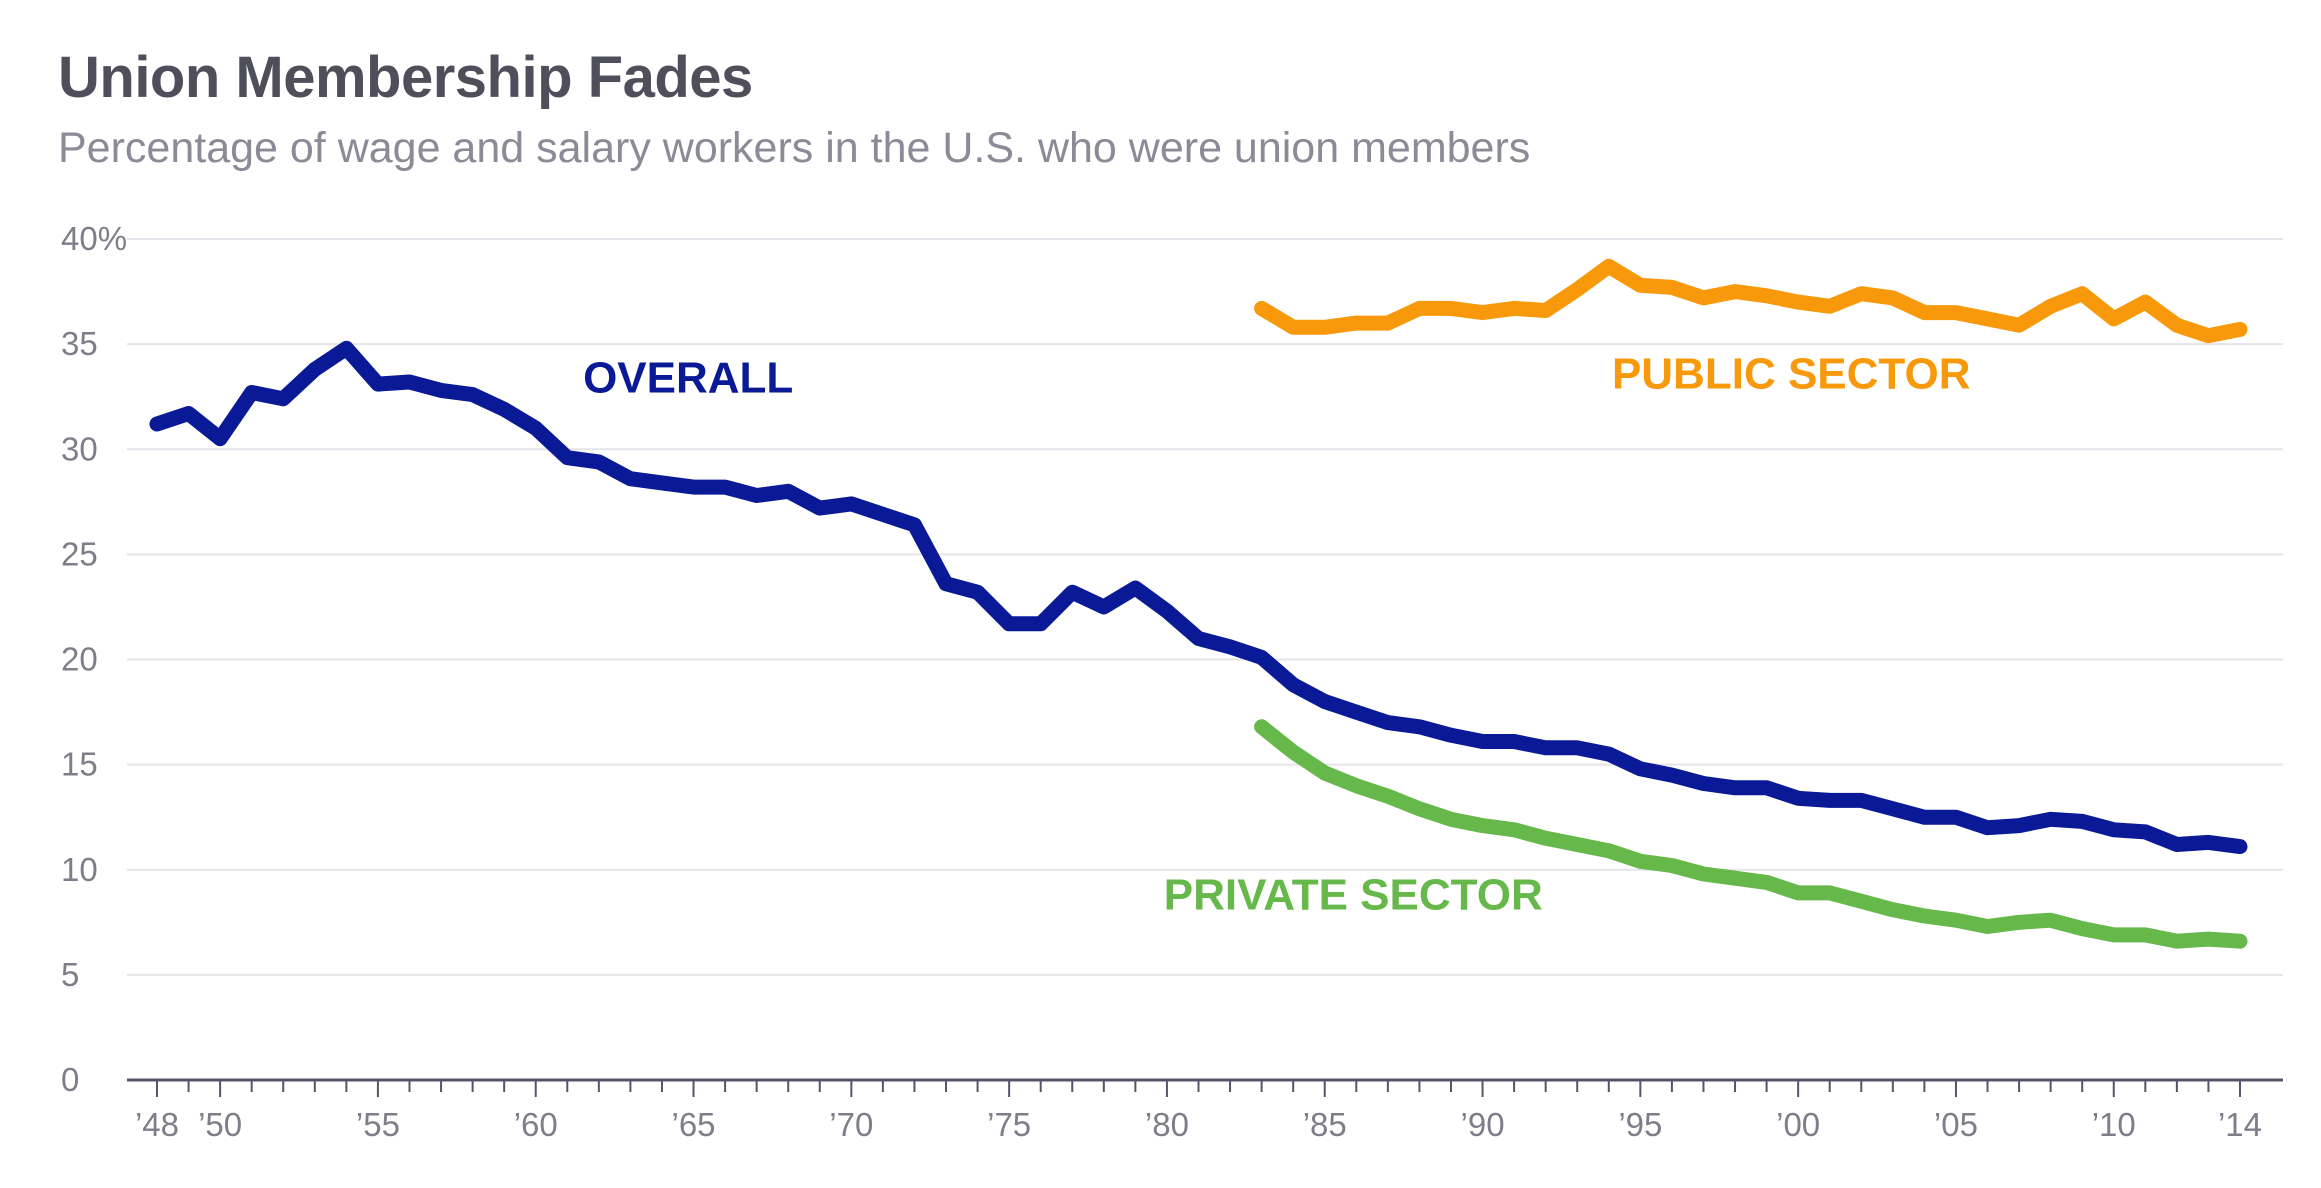 This screenshot has width=2321, height=1188. I want to click on x-tick-label: ’05, so click(1956, 1124).